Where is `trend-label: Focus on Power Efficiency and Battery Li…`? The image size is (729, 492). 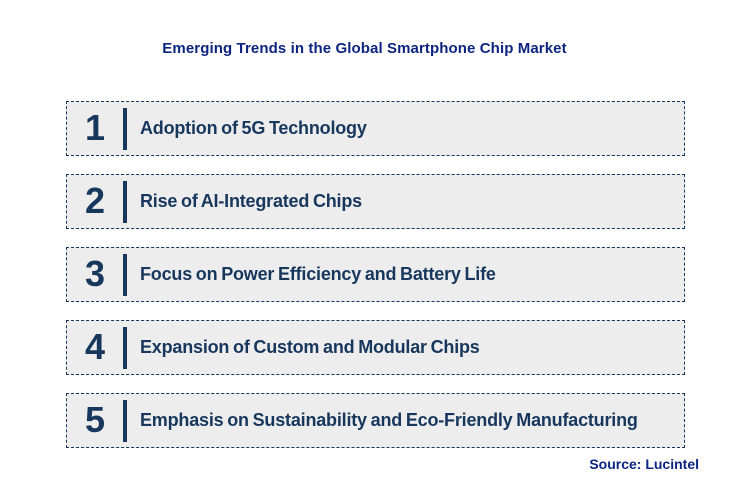
trend-label: Focus on Power Efficiency and Battery Li… is located at coordinates (318, 274).